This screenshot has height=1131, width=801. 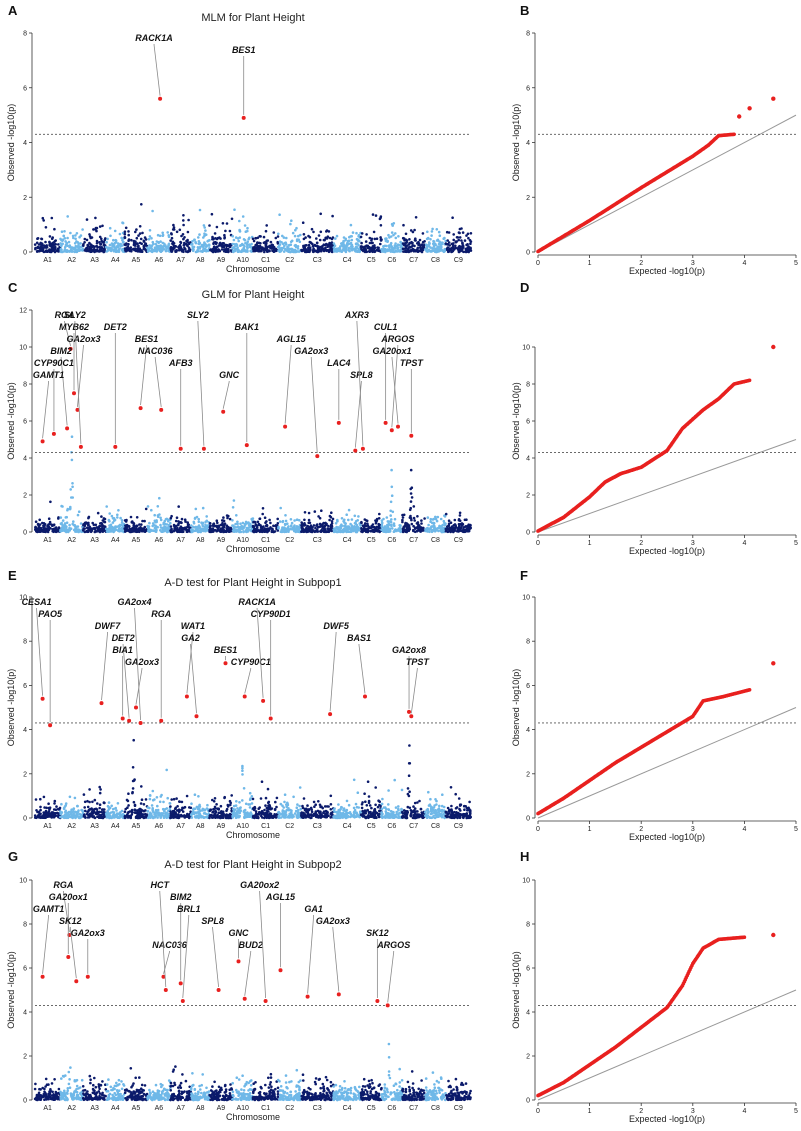 I want to click on gene-leader-line, so click(x=288, y=384).